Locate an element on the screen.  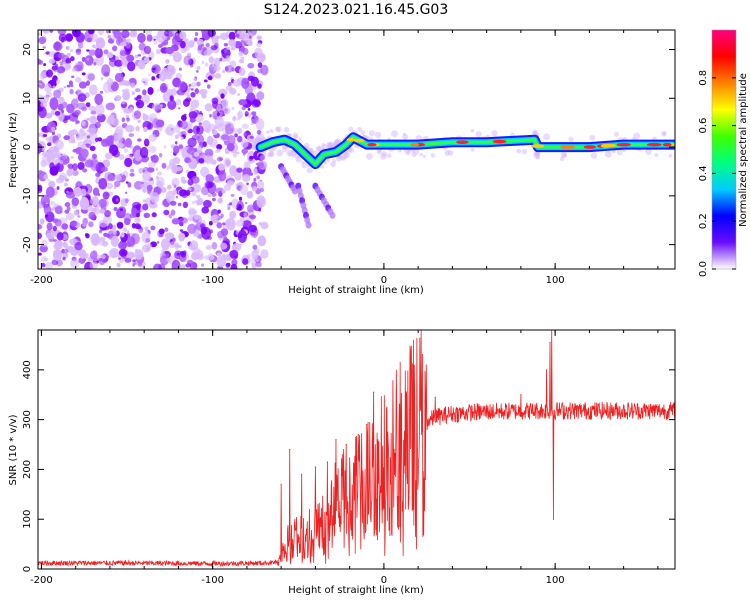
colorbar-tick-label: 0.2 is located at coordinates (703, 221).